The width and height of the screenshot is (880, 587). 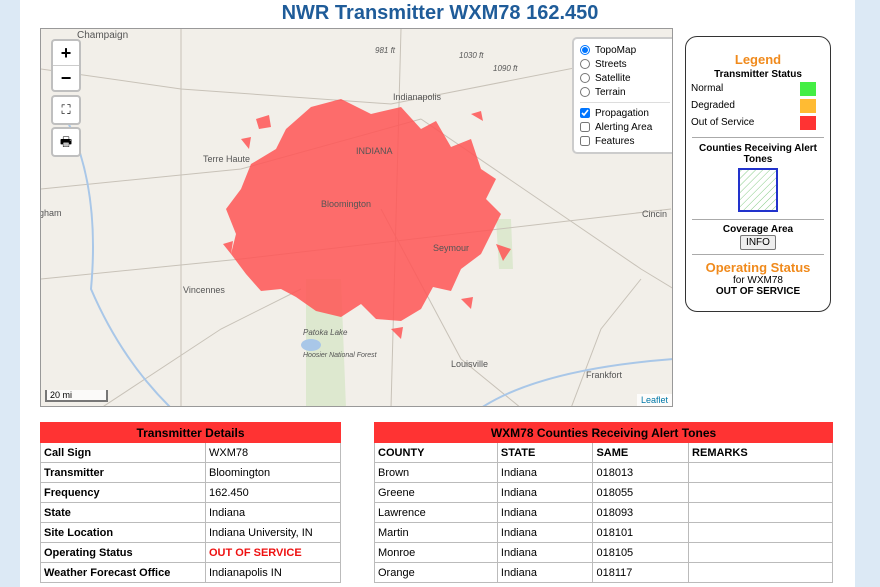 What do you see at coordinates (713, 105) in the screenshot?
I see `status-label: Degraded` at bounding box center [713, 105].